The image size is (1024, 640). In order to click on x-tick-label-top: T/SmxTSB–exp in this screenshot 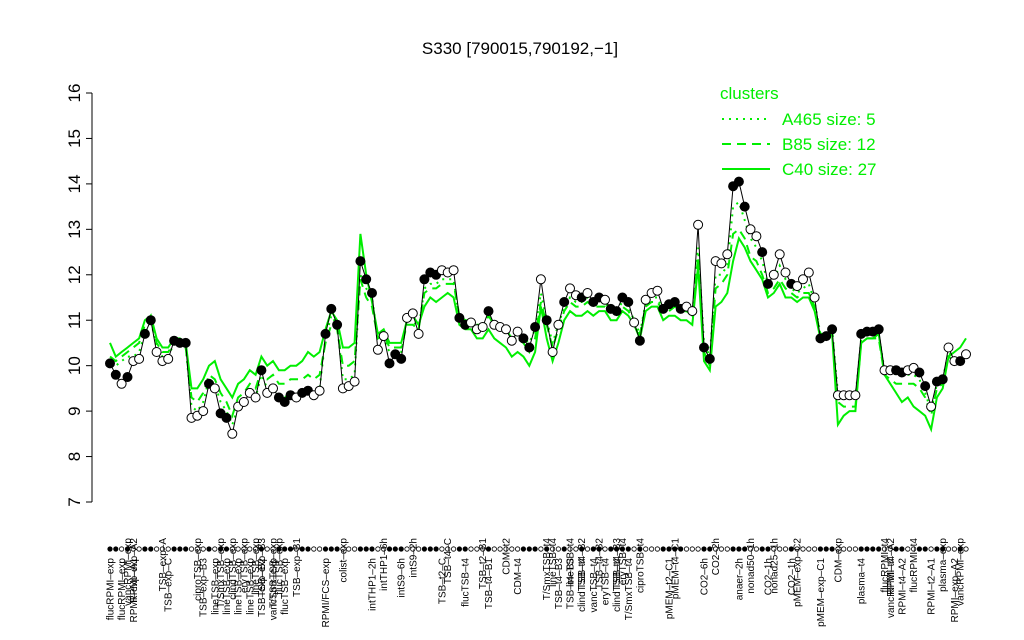, I will do `click(274, 573)`.